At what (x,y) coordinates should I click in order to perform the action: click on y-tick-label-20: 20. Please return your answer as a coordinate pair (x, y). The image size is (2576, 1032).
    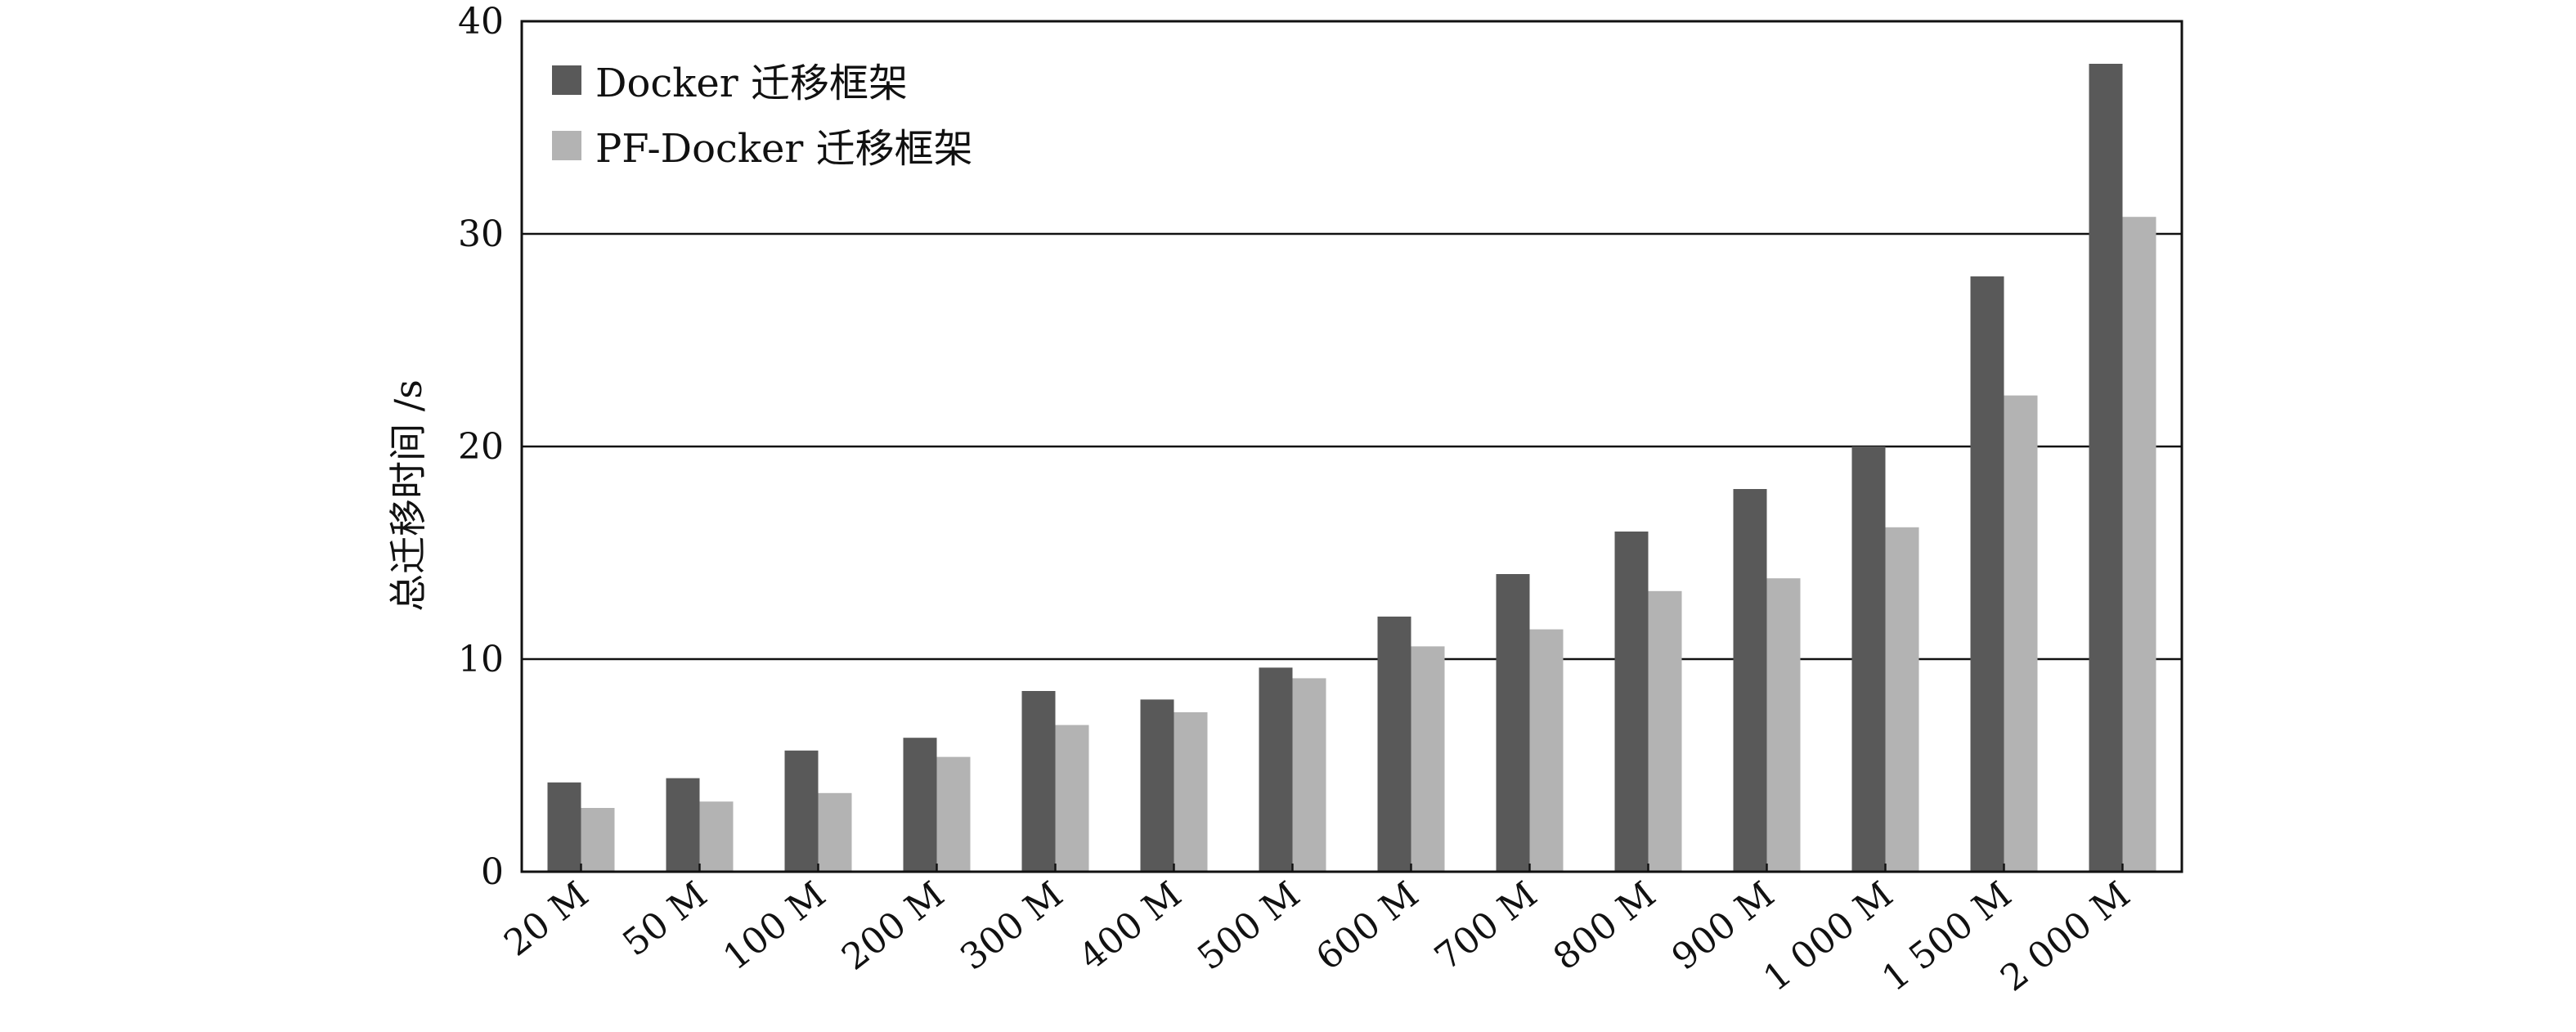
    Looking at the image, I should click on (481, 447).